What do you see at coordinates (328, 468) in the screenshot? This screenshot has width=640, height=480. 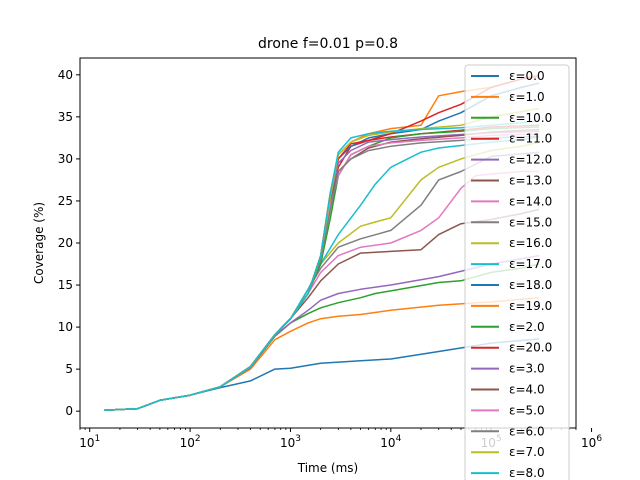 I see `x-axis-label: Time (ms)` at bounding box center [328, 468].